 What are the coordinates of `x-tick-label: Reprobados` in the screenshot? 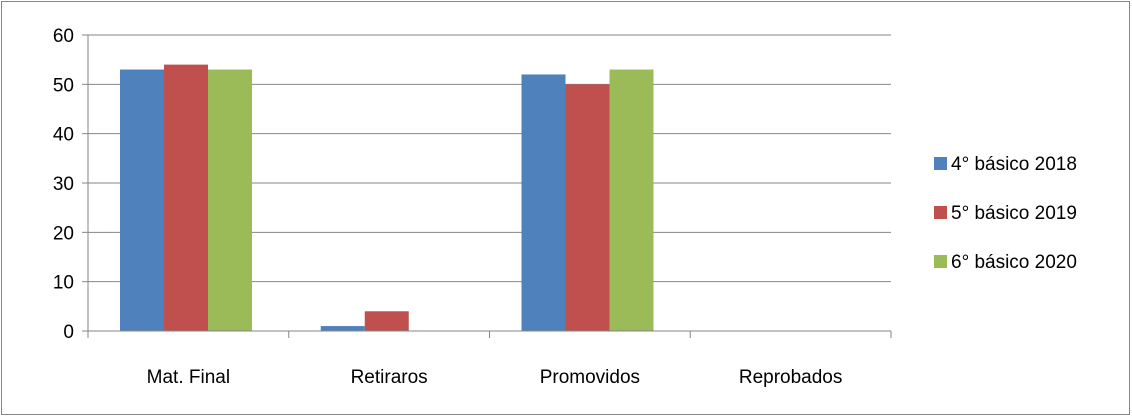 It's located at (791, 377).